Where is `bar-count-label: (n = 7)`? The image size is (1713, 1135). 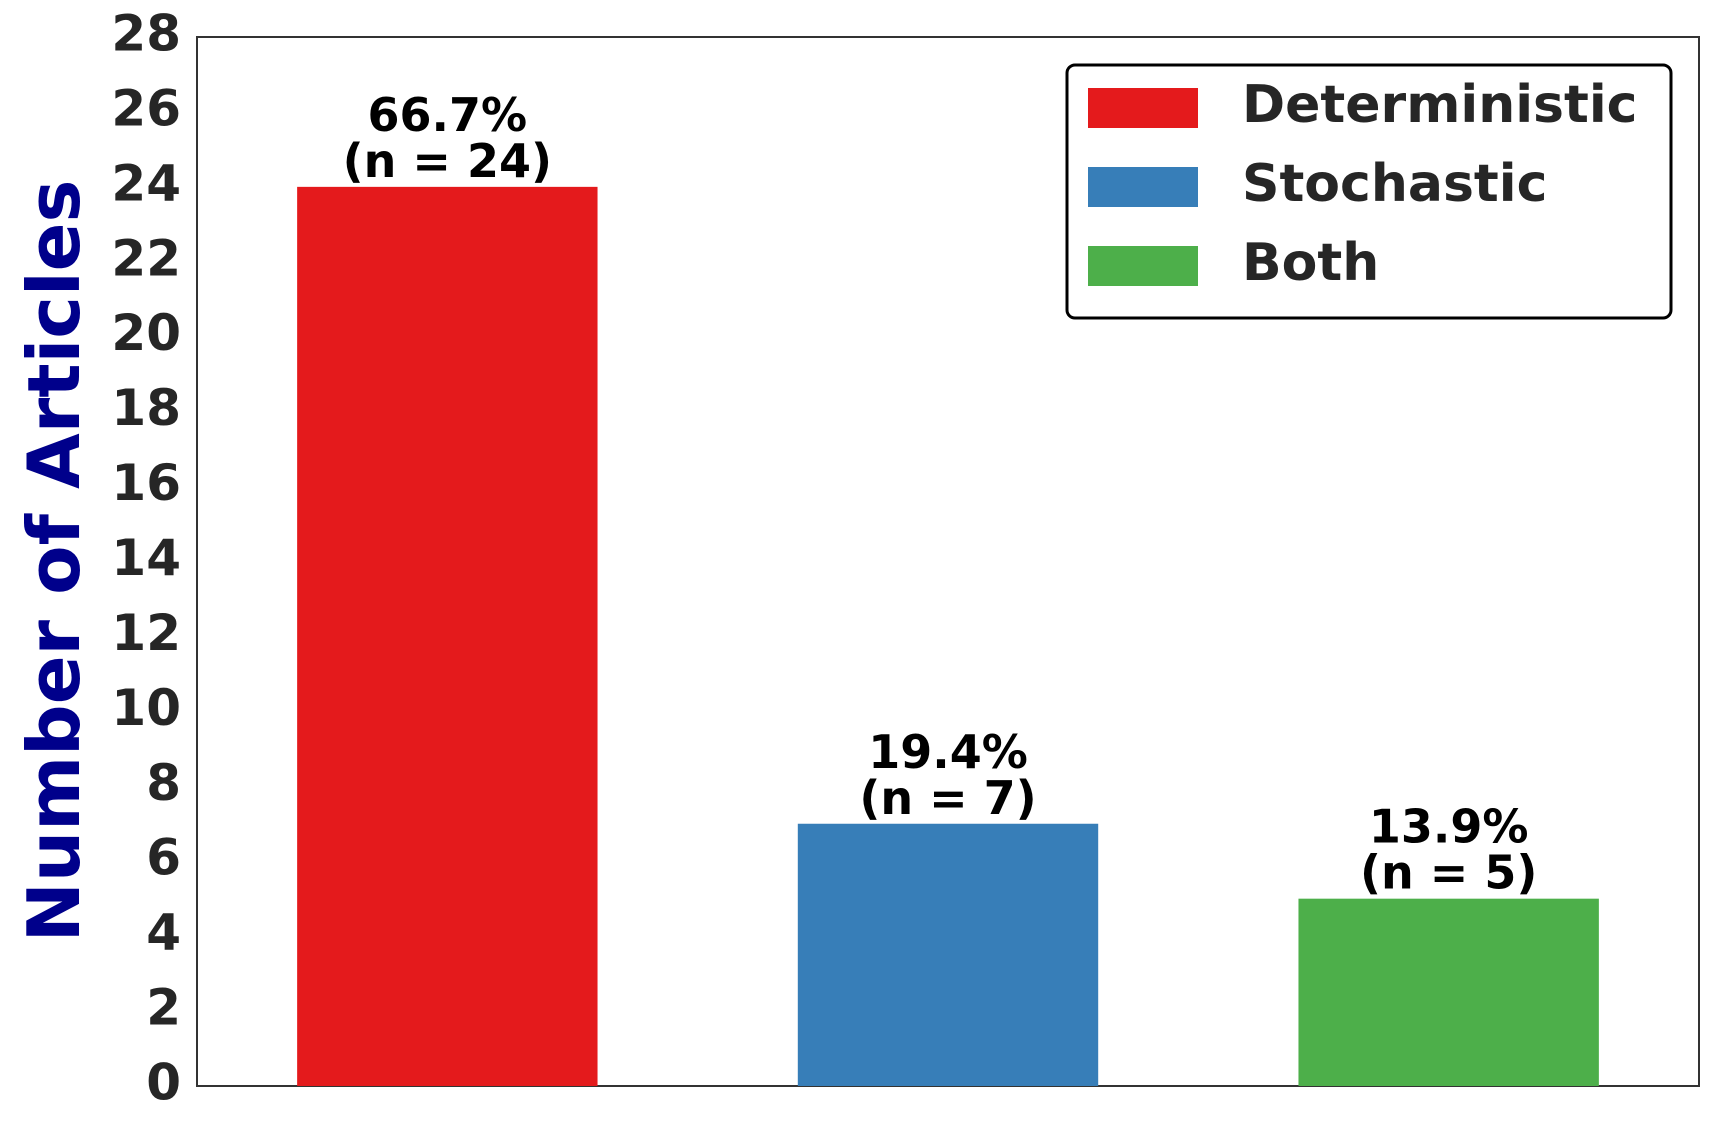 bar-count-label: (n = 7) is located at coordinates (947, 798).